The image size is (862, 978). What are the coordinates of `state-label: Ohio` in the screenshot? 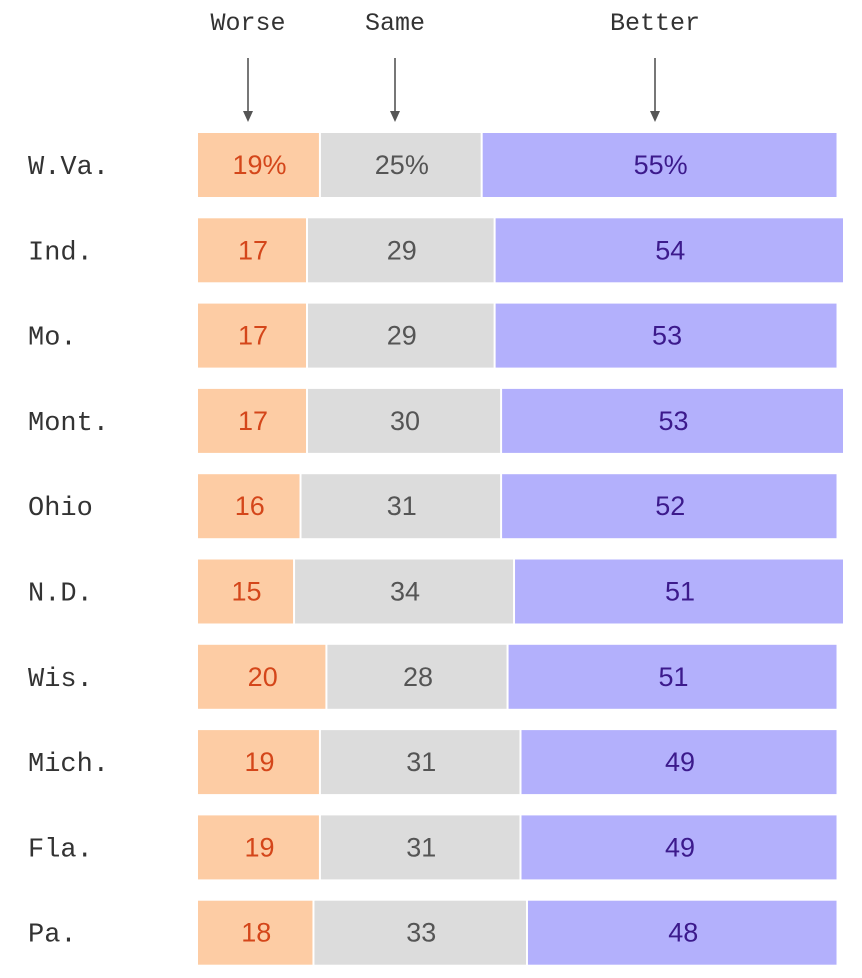 It's located at (60, 509).